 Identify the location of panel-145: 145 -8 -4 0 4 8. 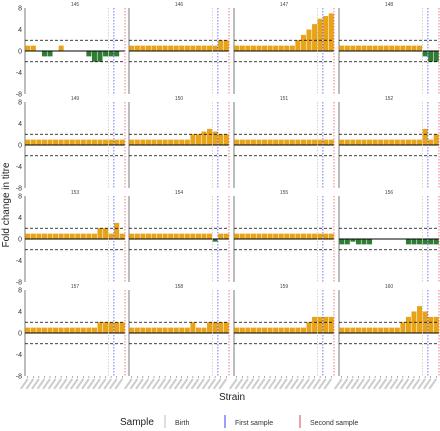
(71, 50).